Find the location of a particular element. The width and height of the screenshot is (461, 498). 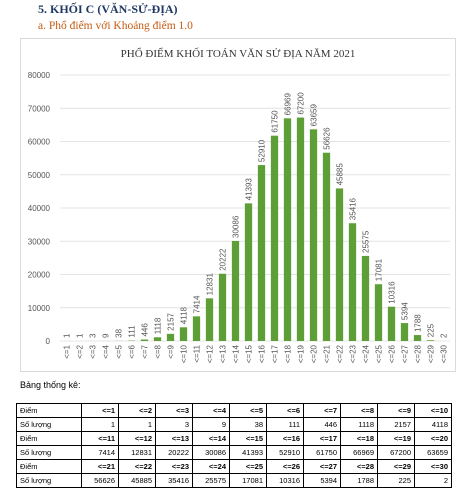

value-label: 38 is located at coordinates (119, 332).